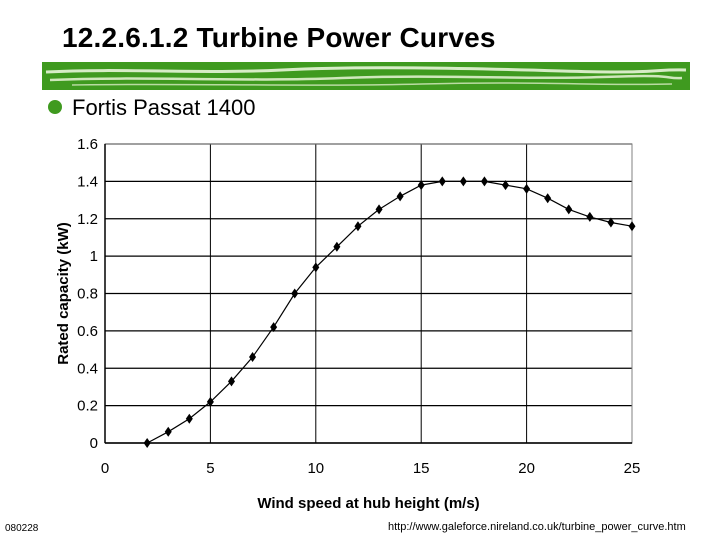  I want to click on y-tick-label: 1.4, so click(87, 181).